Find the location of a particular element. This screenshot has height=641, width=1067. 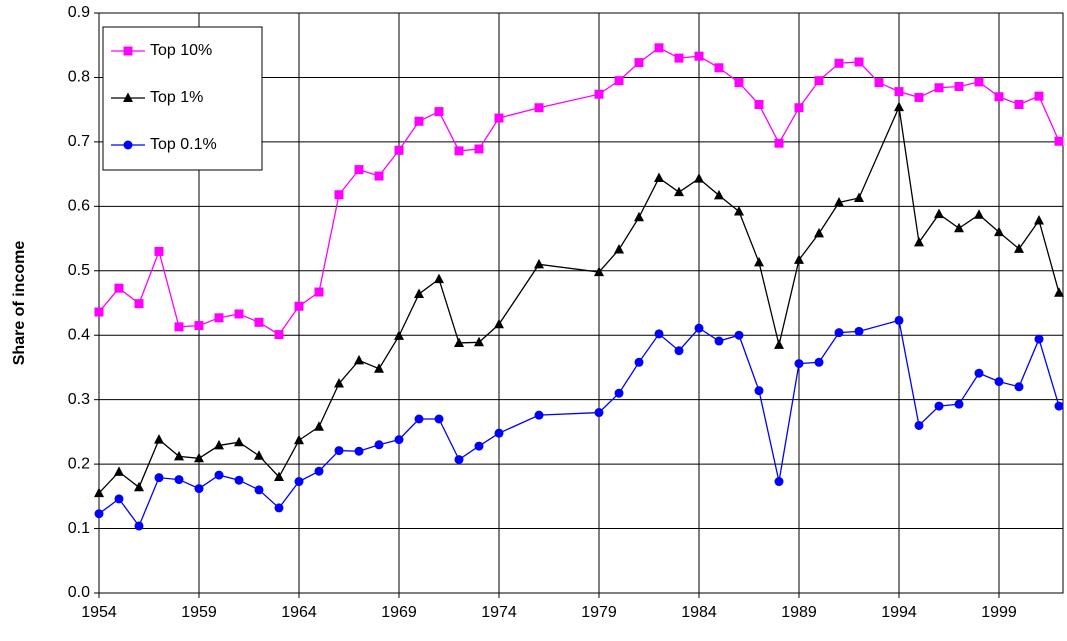

y-axis-label: Share of income is located at coordinates (19, 303).